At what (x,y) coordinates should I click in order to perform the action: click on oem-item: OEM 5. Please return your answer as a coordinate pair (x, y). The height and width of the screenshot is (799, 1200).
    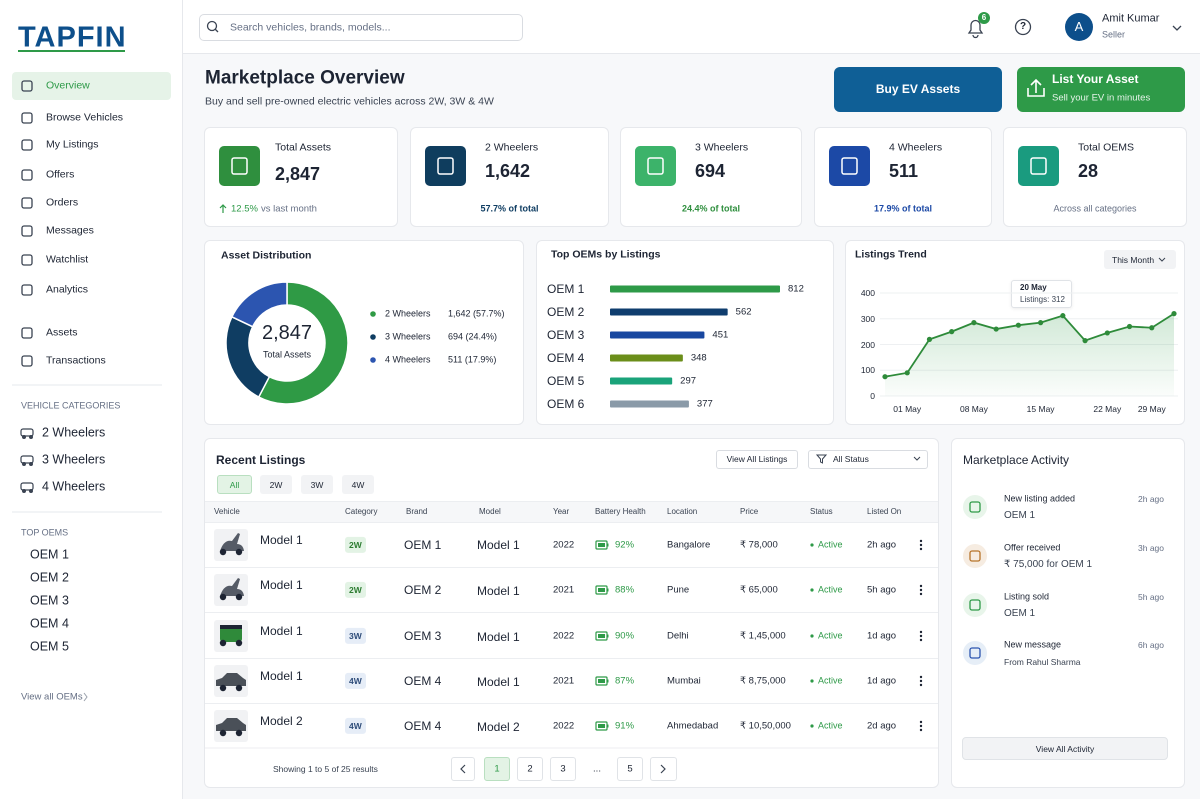
    Looking at the image, I should click on (49, 646).